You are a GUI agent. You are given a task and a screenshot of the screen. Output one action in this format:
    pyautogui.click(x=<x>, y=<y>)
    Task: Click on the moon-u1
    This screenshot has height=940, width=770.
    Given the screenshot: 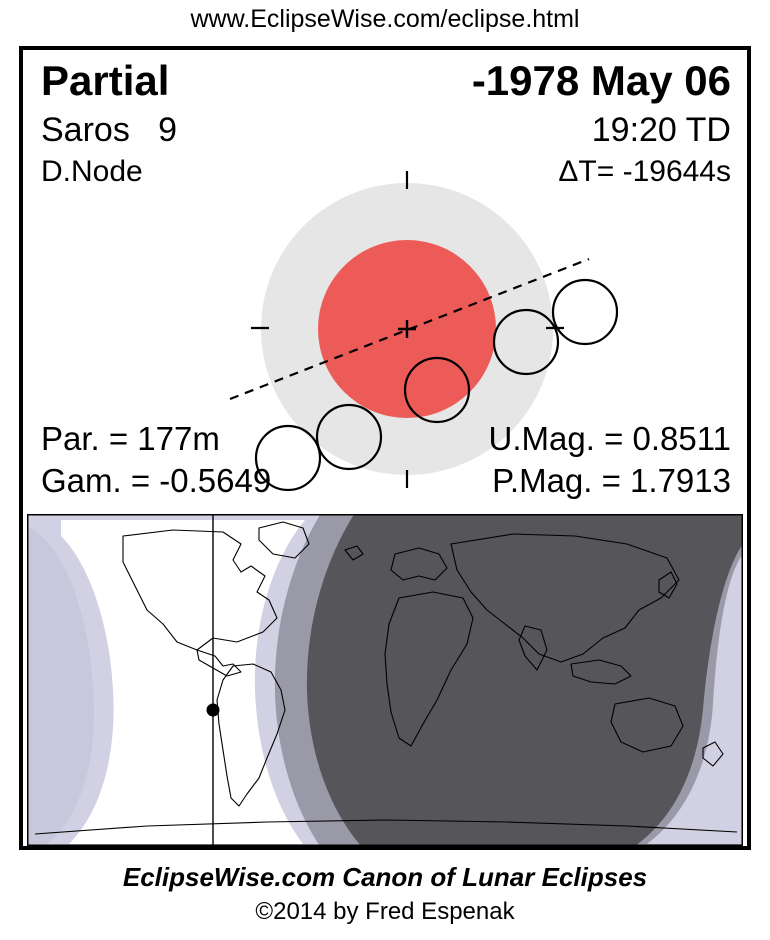 What is the action you would take?
    pyautogui.click(x=349, y=437)
    